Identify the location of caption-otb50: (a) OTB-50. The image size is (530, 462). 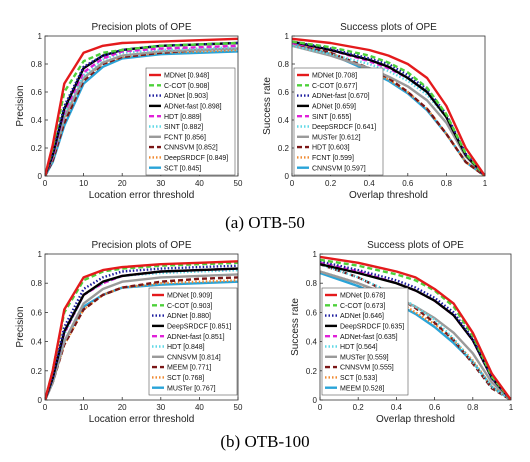
(265, 222).